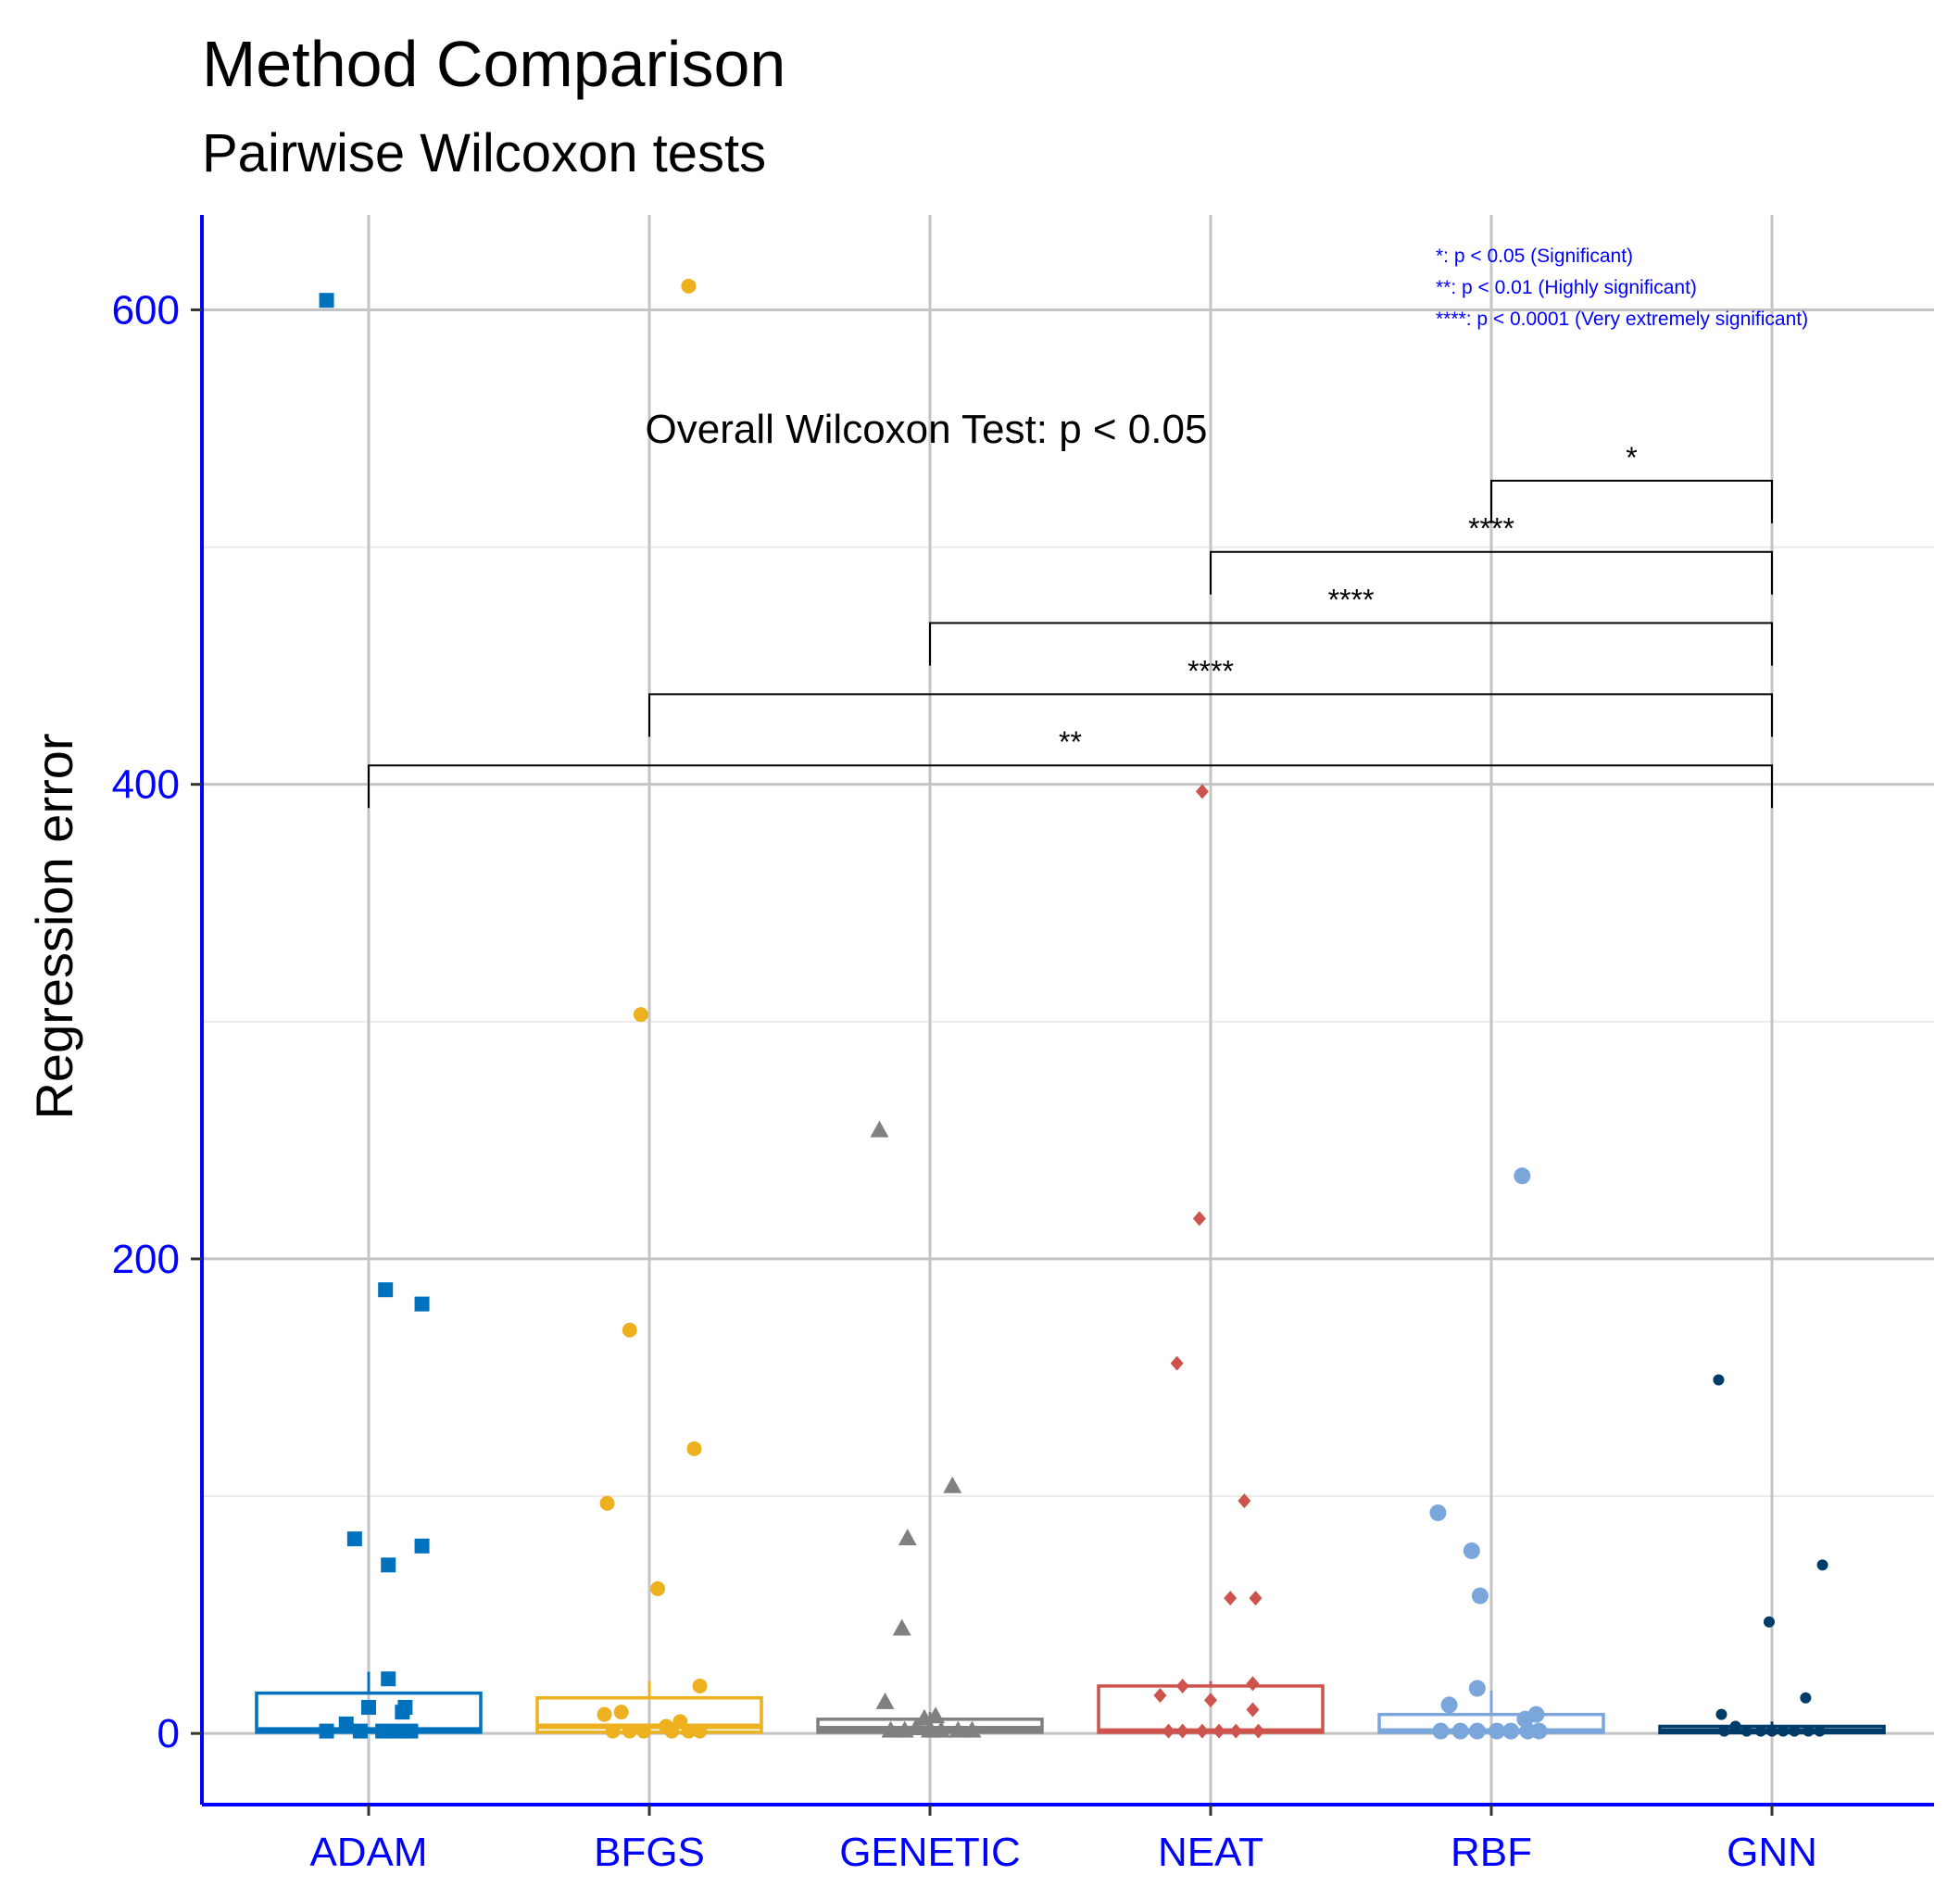 The image size is (1960, 1888). What do you see at coordinates (649, 1852) in the screenshot?
I see `x-tick-label-bfgs: BFGS` at bounding box center [649, 1852].